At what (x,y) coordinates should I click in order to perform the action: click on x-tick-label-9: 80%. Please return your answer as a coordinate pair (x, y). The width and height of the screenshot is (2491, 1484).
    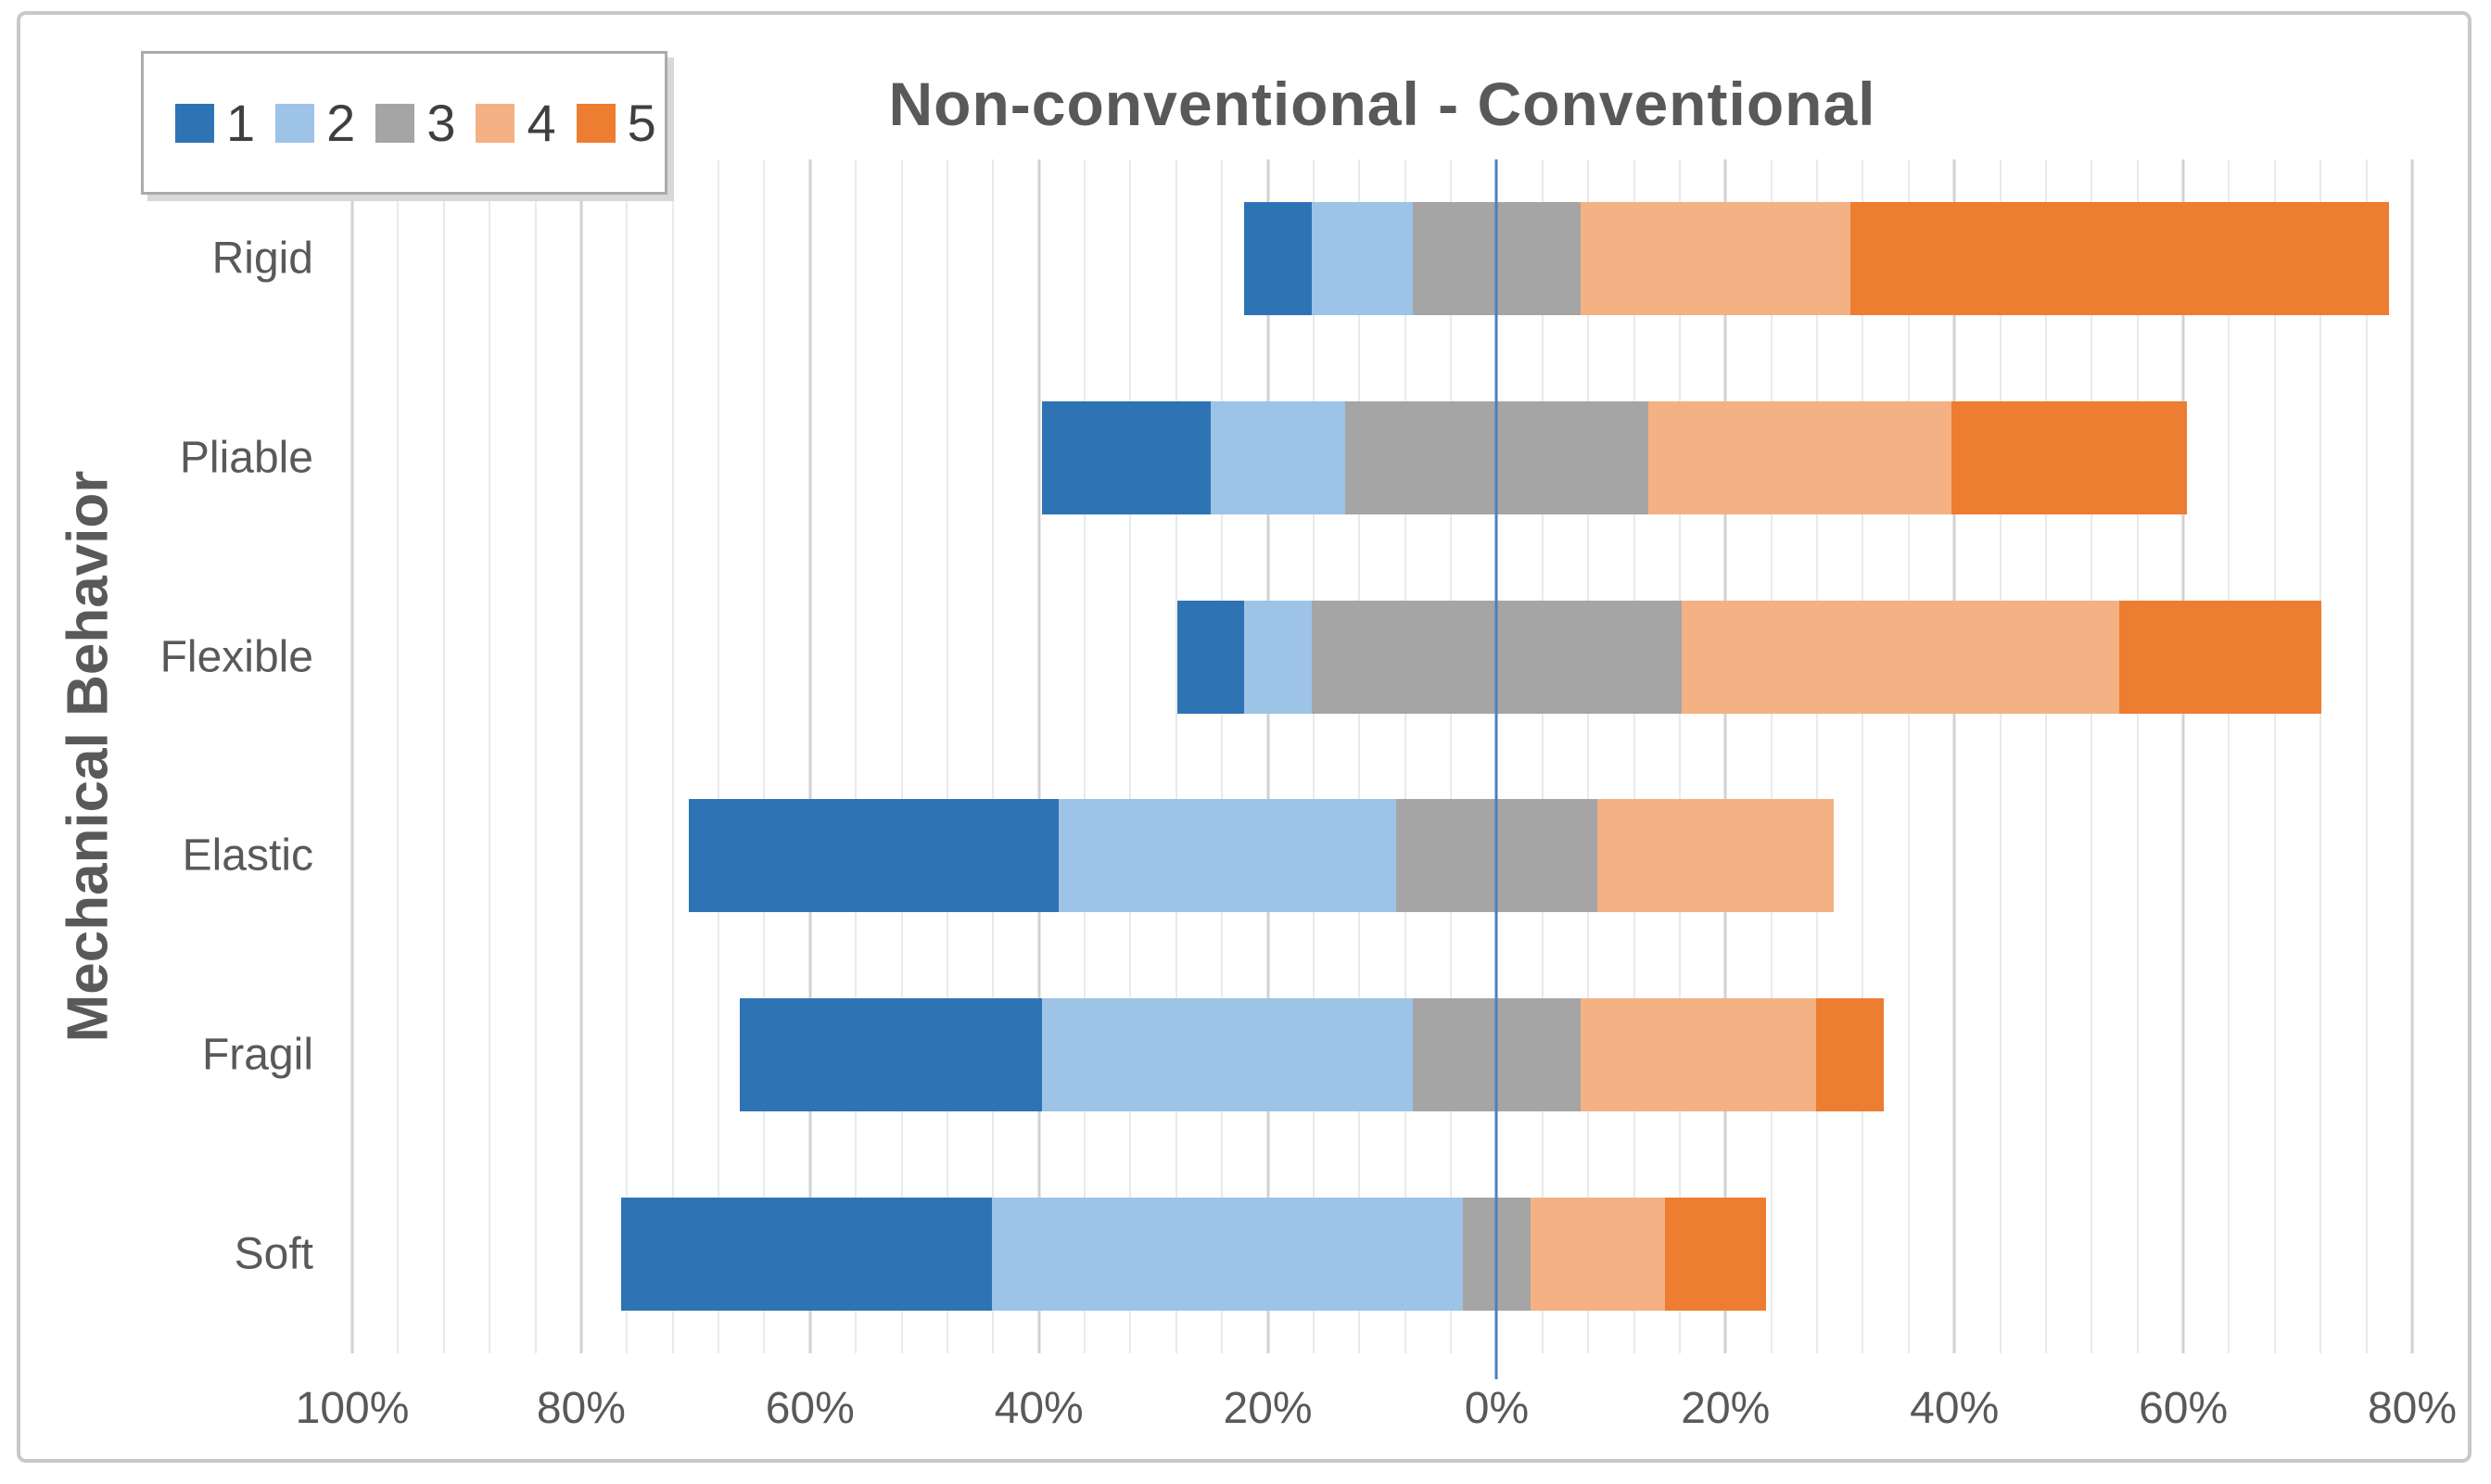
    Looking at the image, I should click on (2412, 1408).